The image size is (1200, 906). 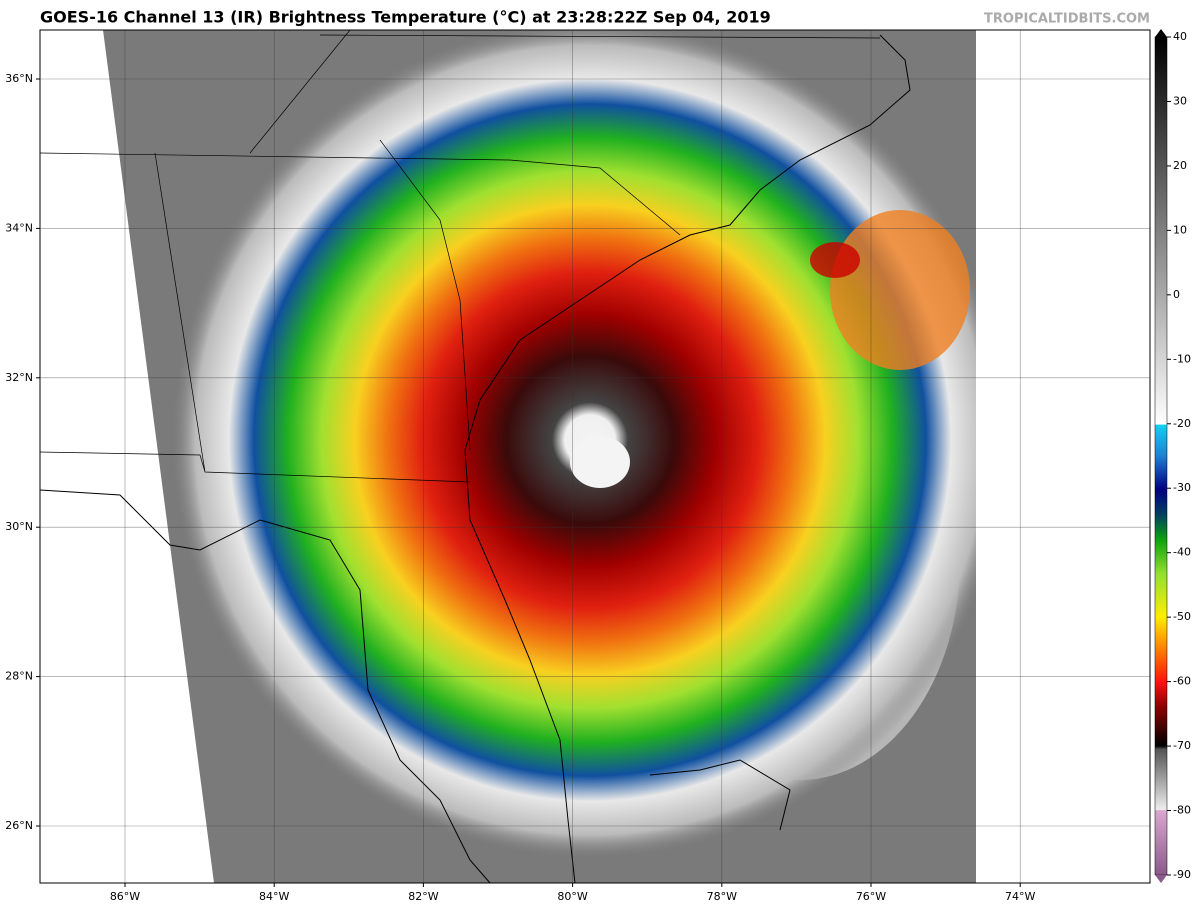 What do you see at coordinates (1182, 358) in the screenshot?
I see `colorbar-label: -10` at bounding box center [1182, 358].